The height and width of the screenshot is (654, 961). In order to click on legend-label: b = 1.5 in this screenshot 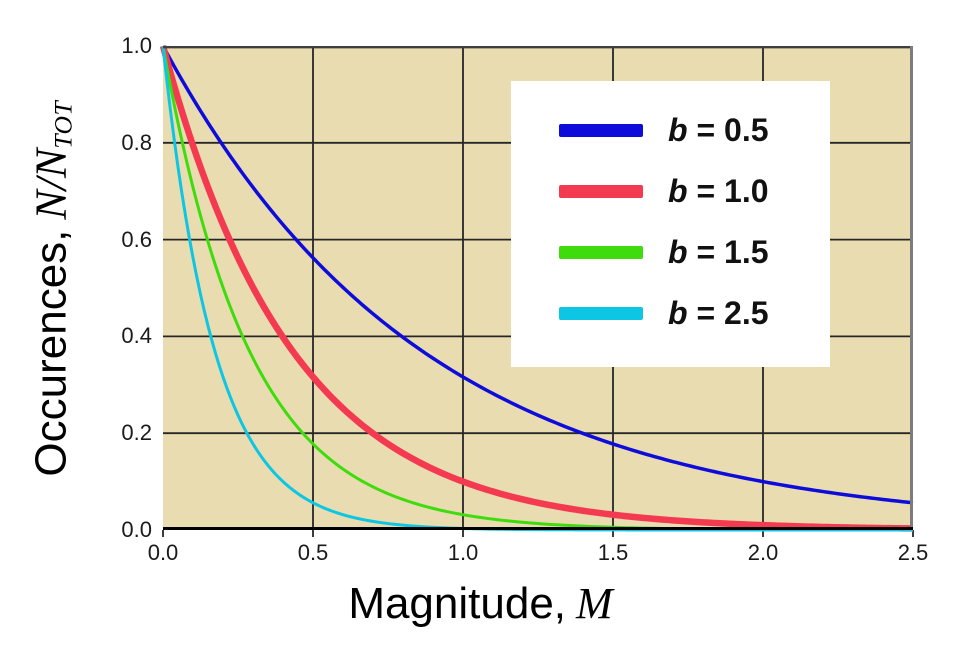, I will do `click(718, 252)`.